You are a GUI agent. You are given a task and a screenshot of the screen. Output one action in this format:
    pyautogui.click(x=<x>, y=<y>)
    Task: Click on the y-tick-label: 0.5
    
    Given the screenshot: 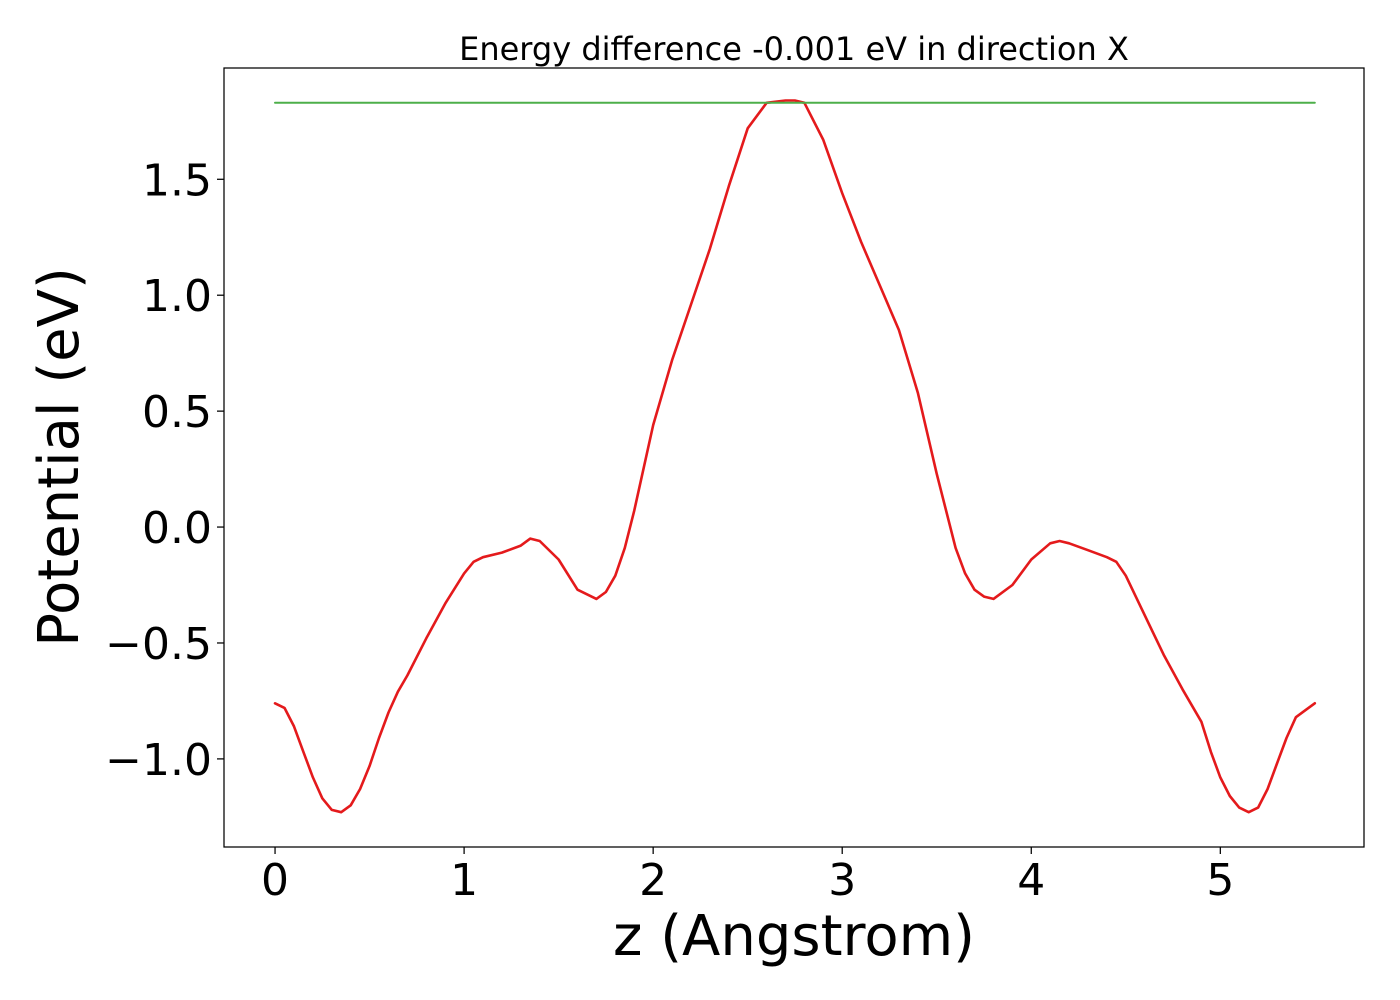 What is the action you would take?
    pyautogui.click(x=177, y=412)
    